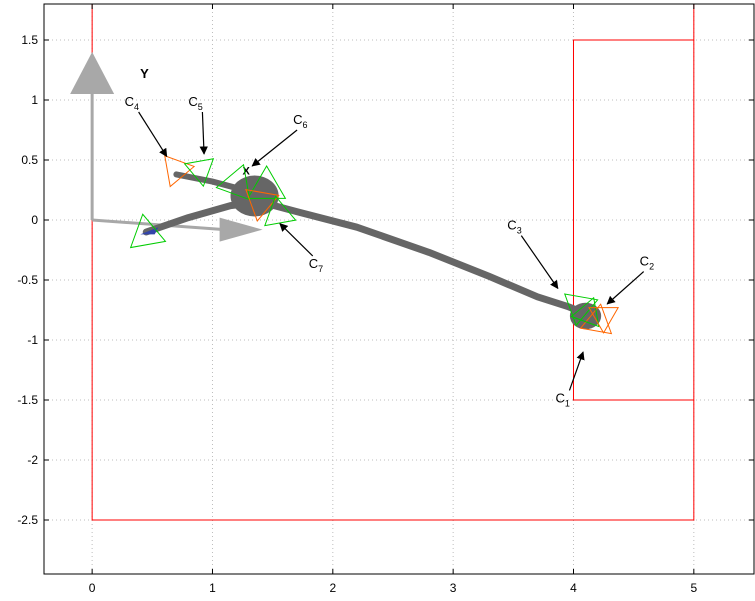 This screenshot has height=601, width=755. Describe the element at coordinates (247, 171) in the screenshot. I see `frame-x-label: X` at that location.